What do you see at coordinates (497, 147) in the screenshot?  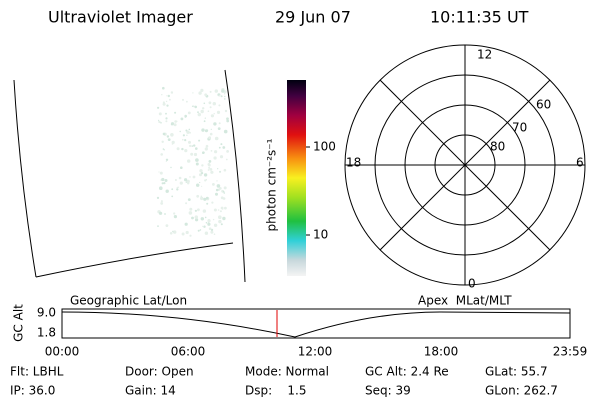 I see `polar-label: 80` at bounding box center [497, 147].